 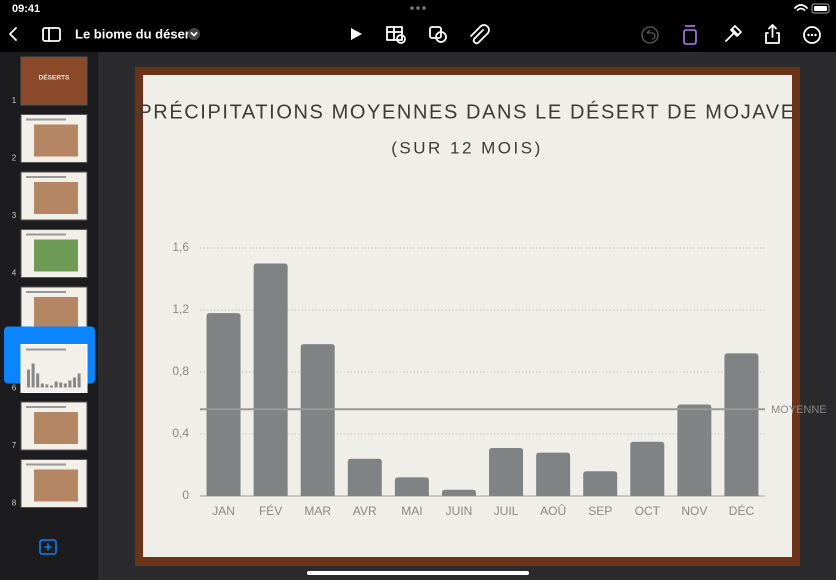 I want to click on document-title: Le biome du désert, so click(x=135, y=33).